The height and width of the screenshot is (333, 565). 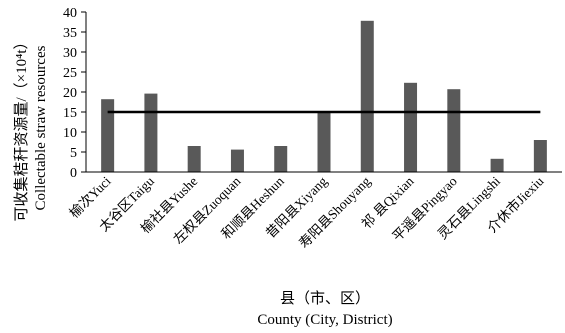 I want to click on y-tick-label: 5, so click(x=73, y=153).